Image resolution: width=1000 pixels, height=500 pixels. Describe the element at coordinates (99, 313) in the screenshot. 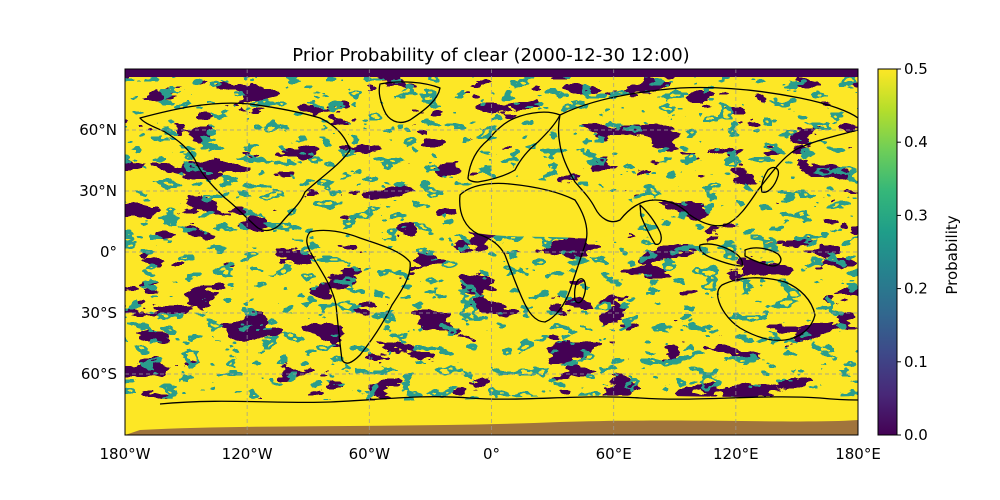

I see `y-tick-label: 30°S` at that location.